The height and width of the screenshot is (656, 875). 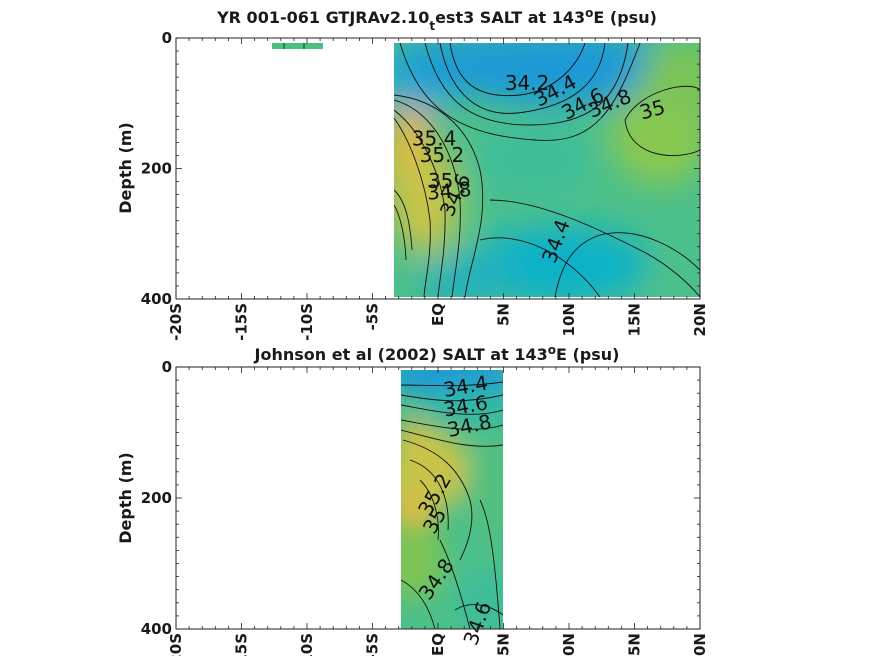 I want to click on contour-label: 35.4, so click(x=434, y=139).